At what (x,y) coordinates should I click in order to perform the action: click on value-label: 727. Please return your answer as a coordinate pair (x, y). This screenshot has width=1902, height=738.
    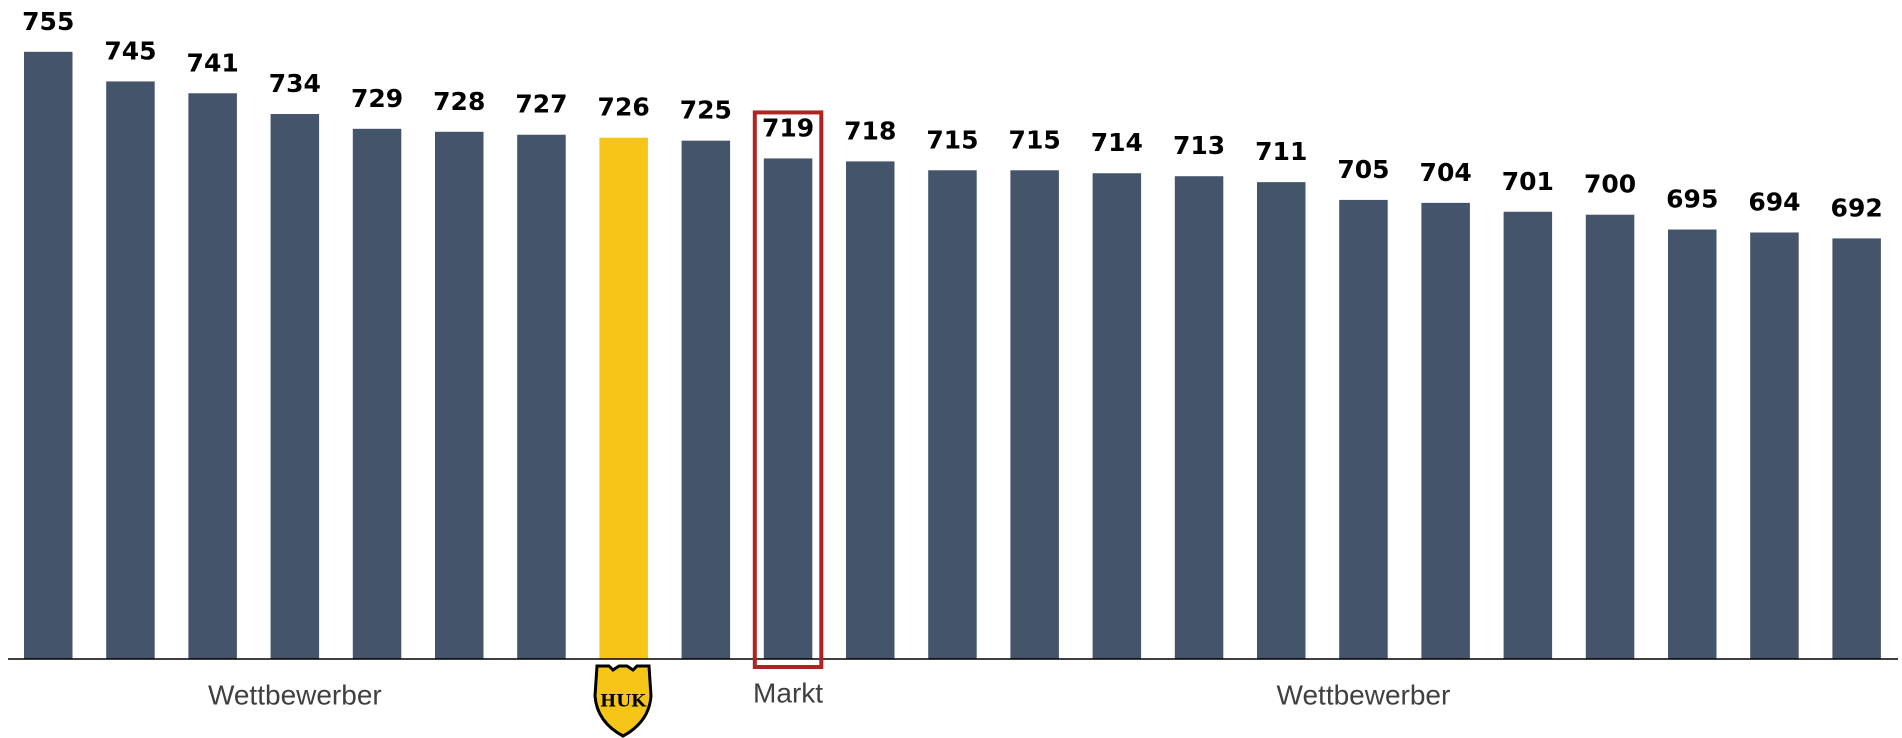
    Looking at the image, I should click on (541, 104).